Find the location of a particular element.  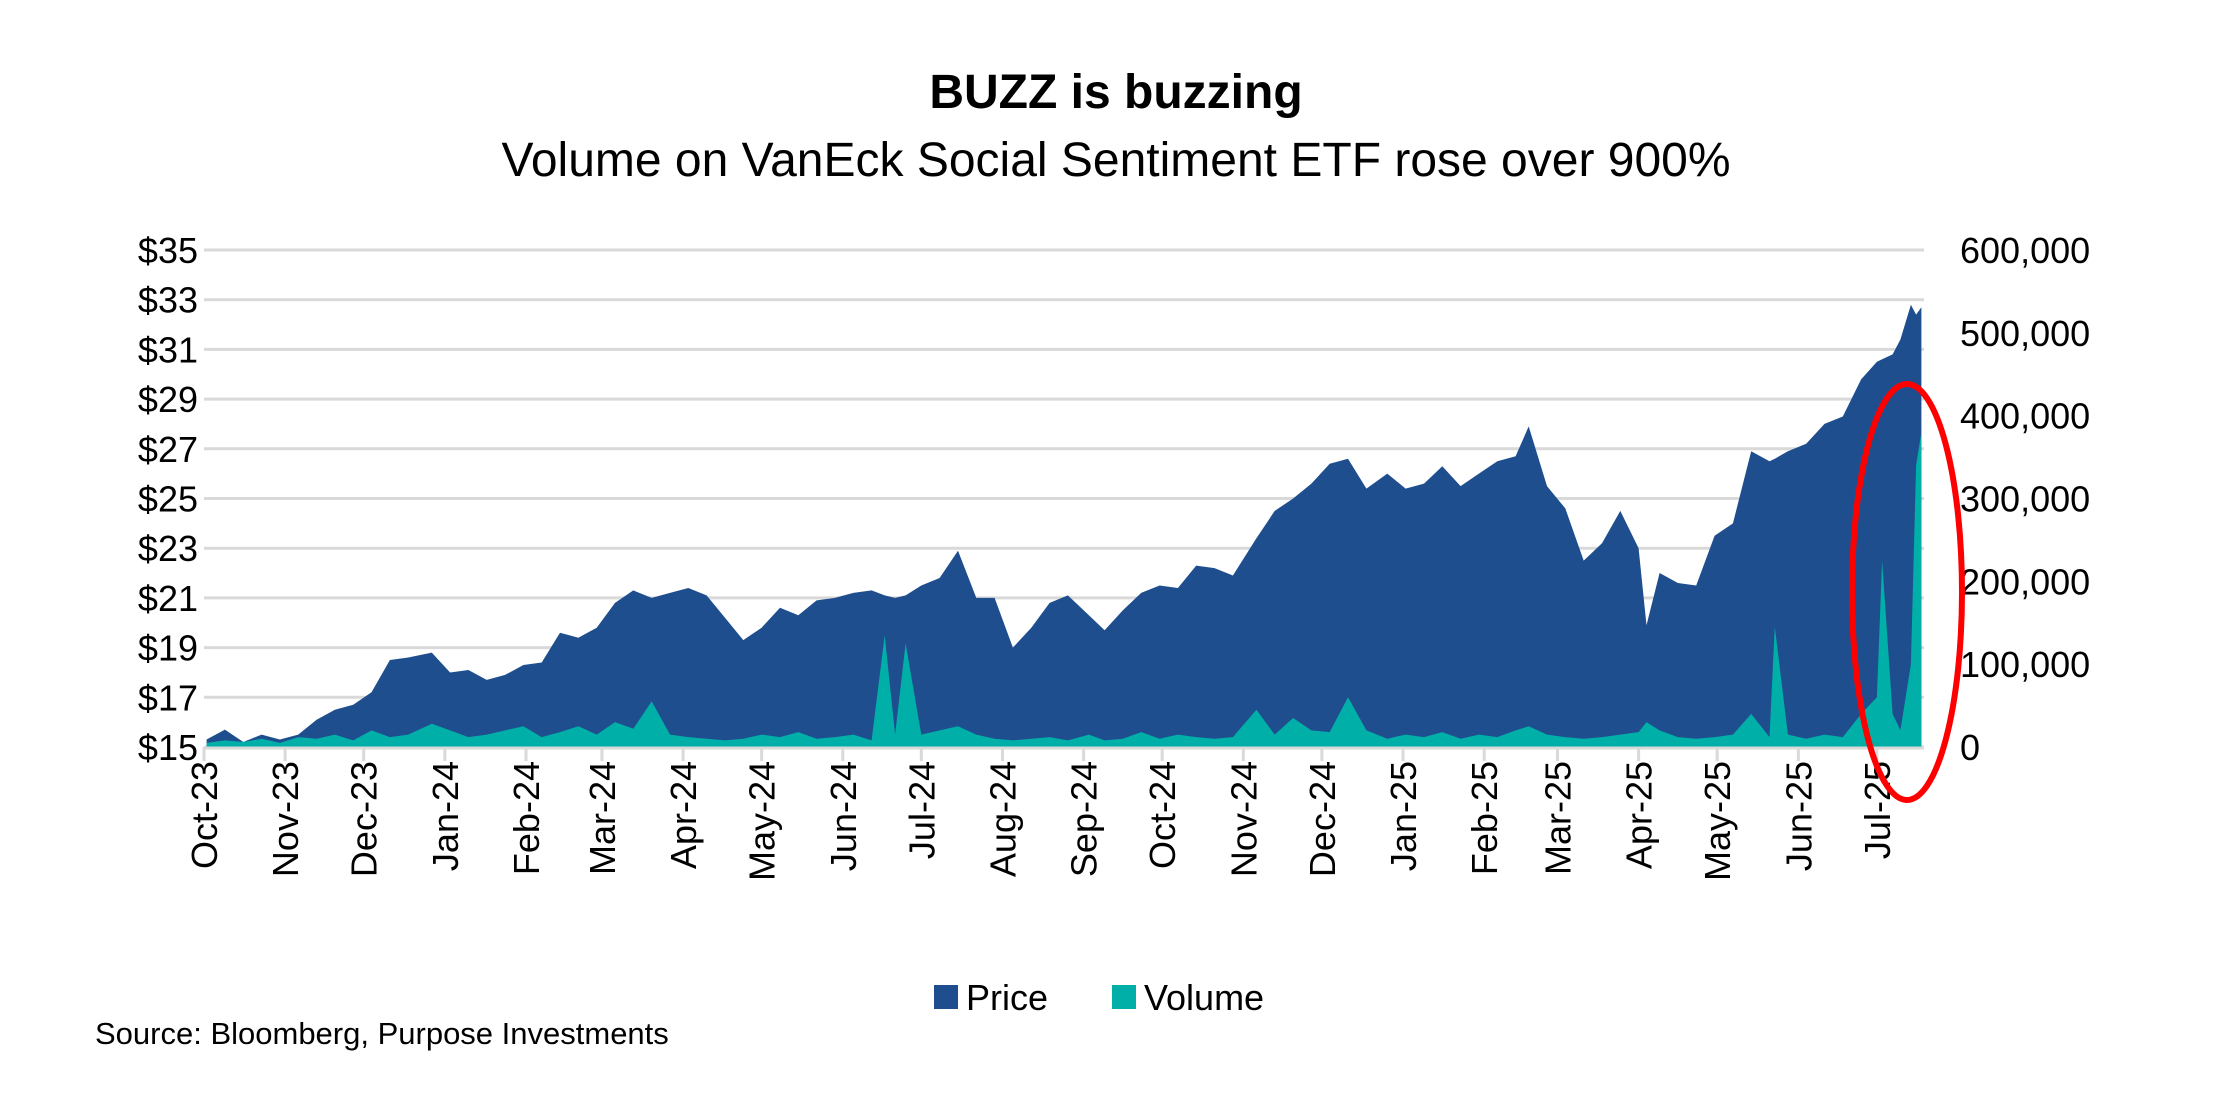

right-tick-label: 300,000 is located at coordinates (2025, 499).